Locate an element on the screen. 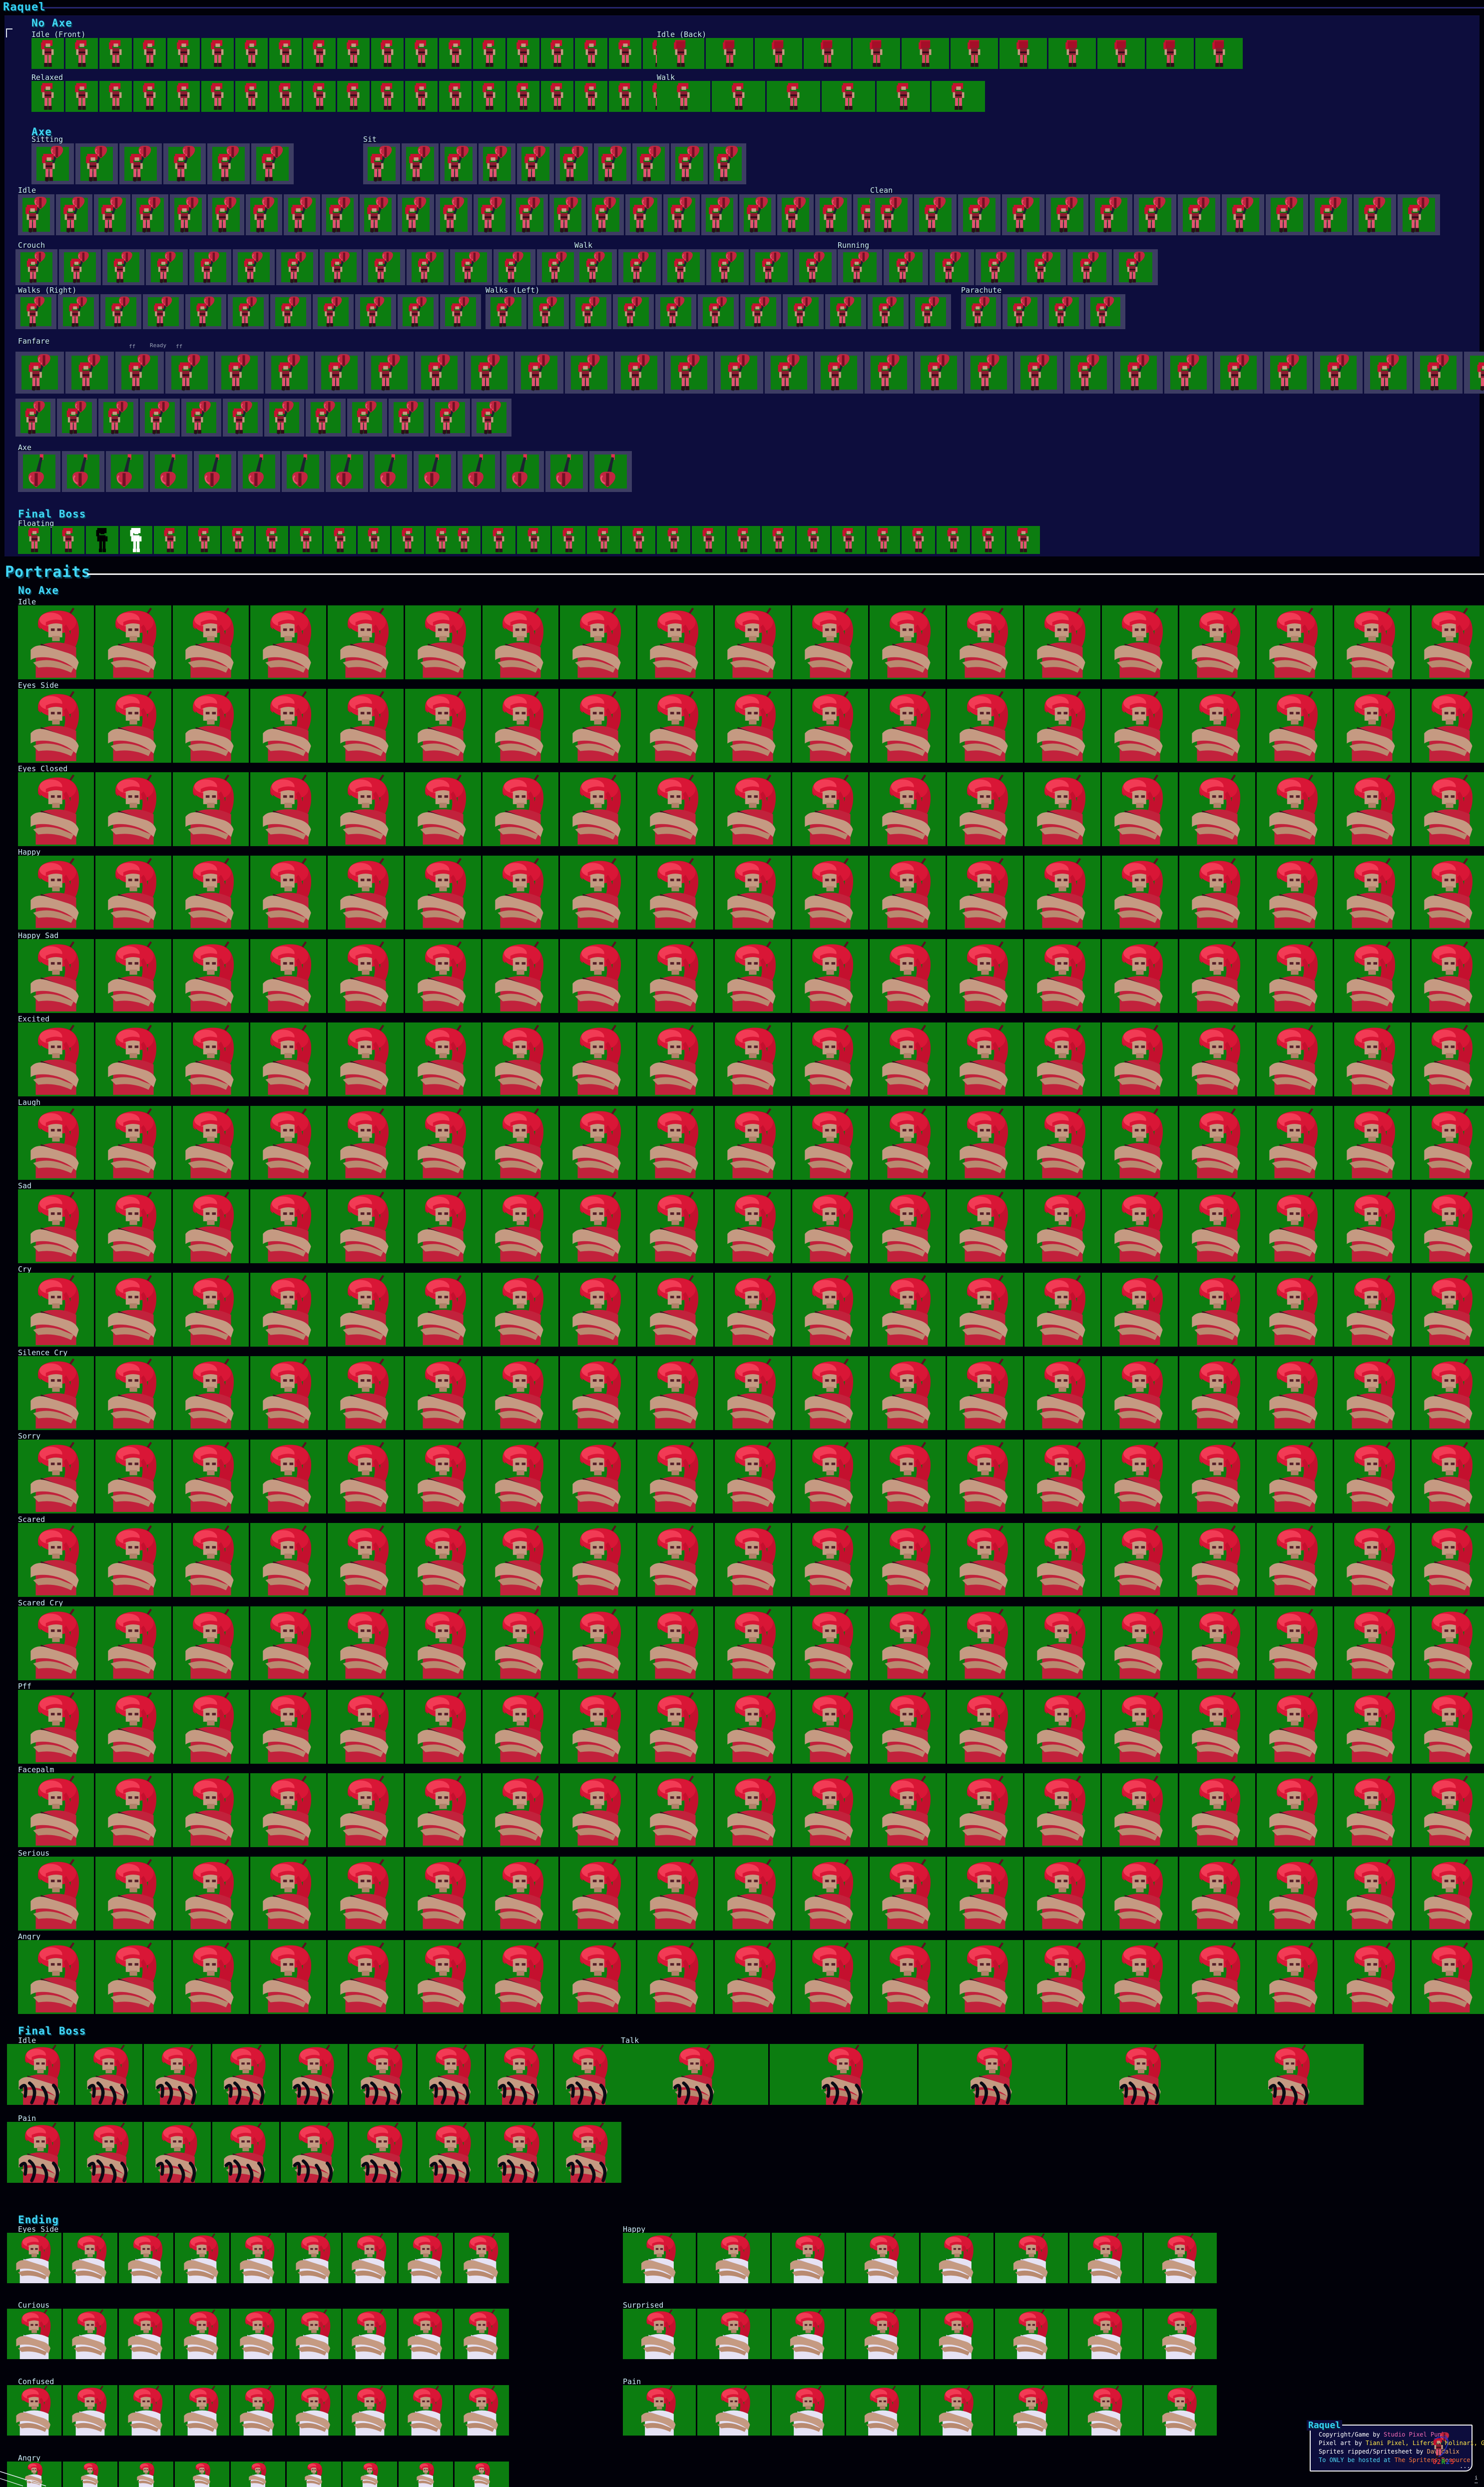  row-label: Idle is located at coordinates (27, 601).